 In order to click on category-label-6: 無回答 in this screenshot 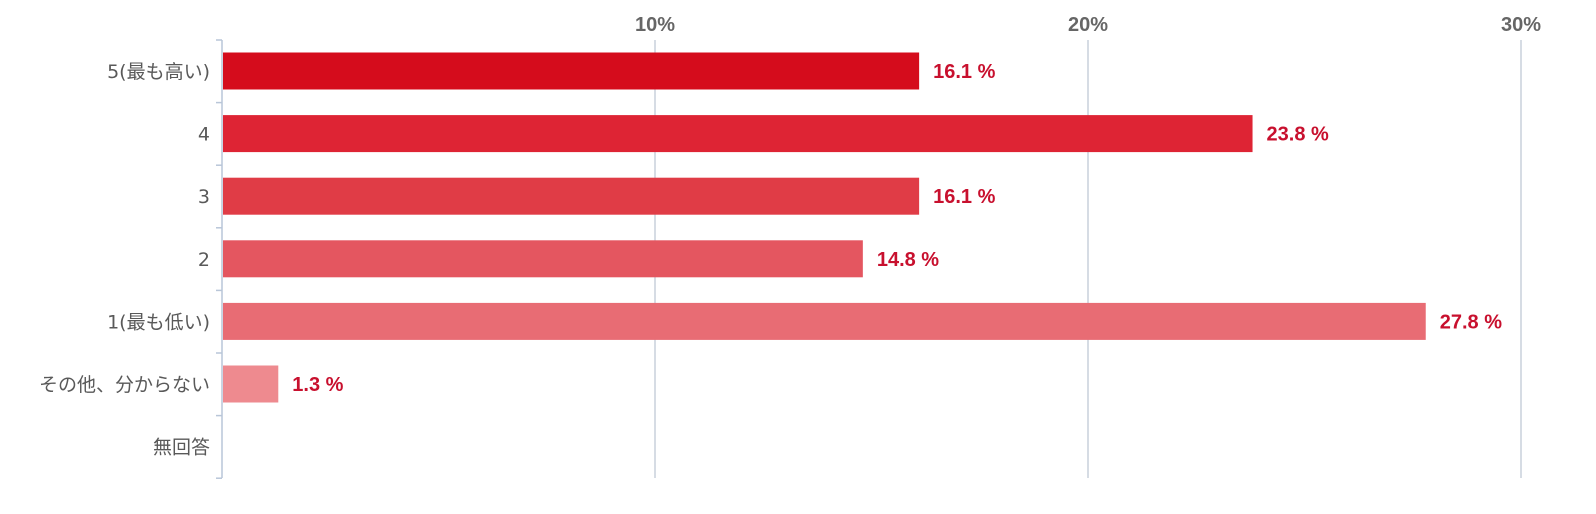, I will do `click(181, 448)`.